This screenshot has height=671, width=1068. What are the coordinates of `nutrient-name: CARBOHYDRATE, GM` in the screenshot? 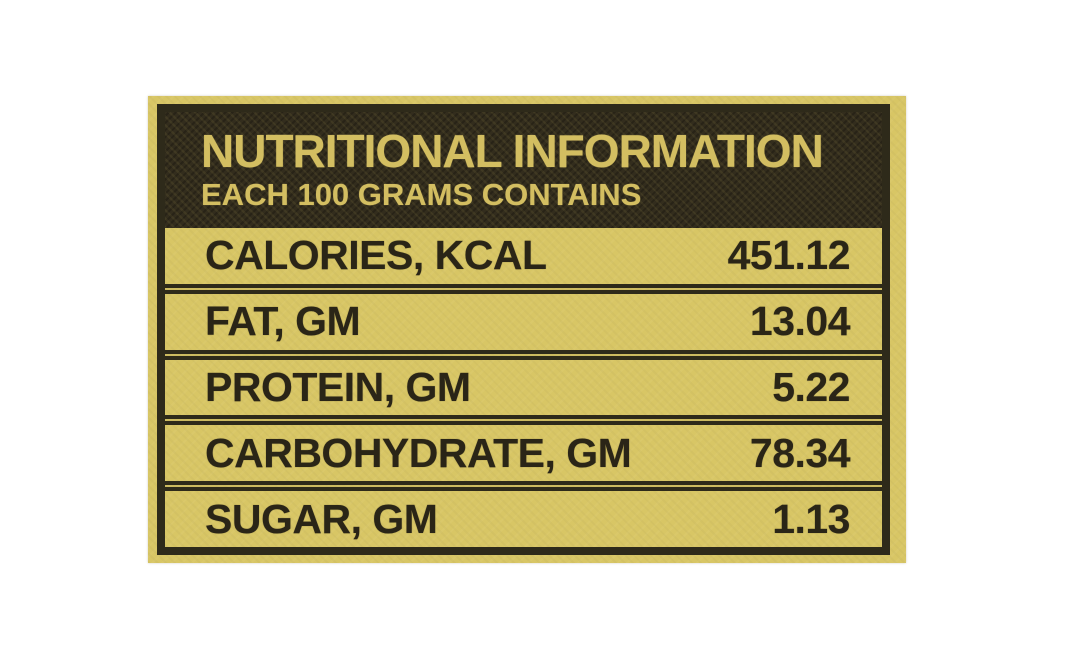 It's located at (418, 452).